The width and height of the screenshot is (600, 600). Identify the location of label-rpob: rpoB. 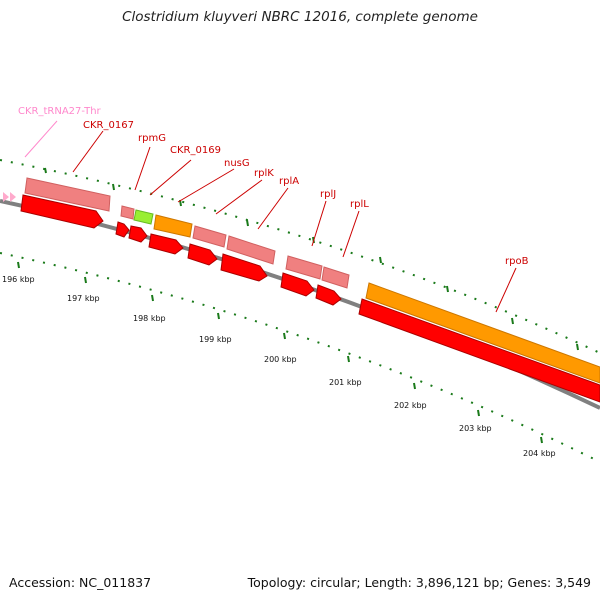
(517, 261).